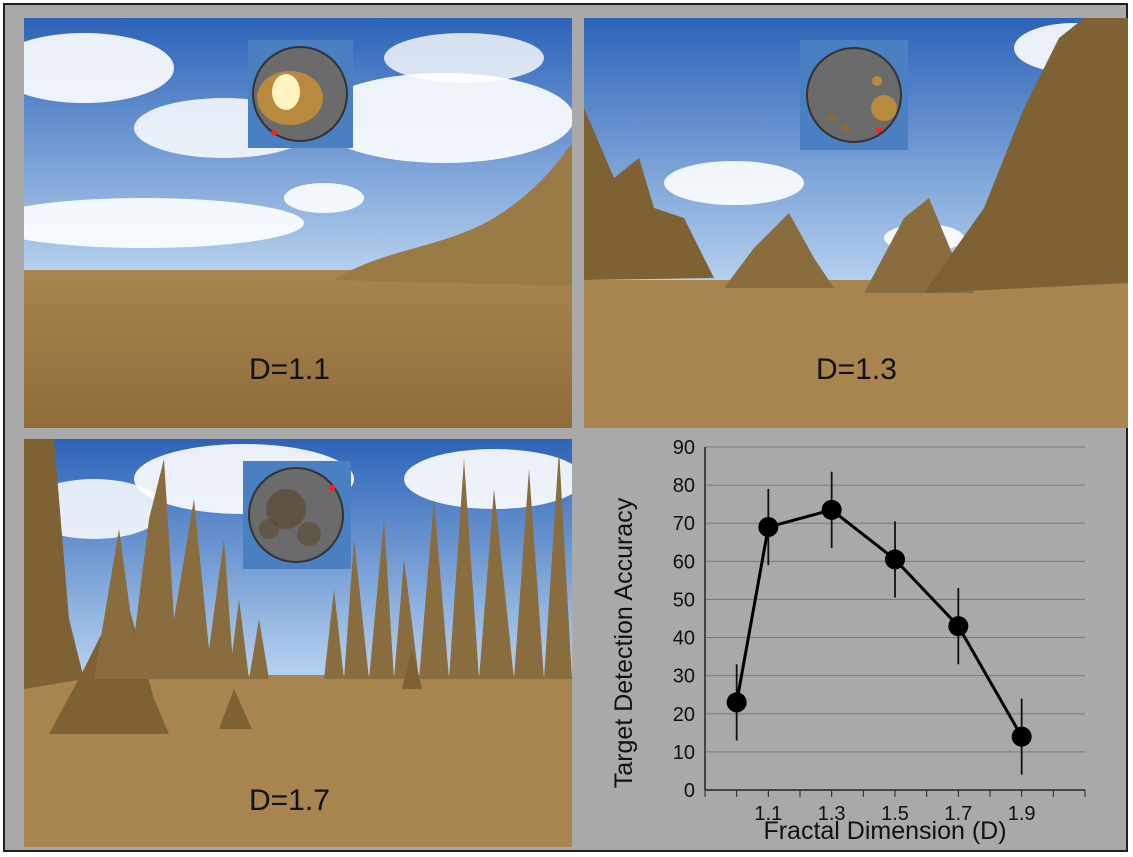 Image resolution: width=1133 pixels, height=857 pixels. What do you see at coordinates (689, 791) in the screenshot?
I see `y-tick-label: 0` at bounding box center [689, 791].